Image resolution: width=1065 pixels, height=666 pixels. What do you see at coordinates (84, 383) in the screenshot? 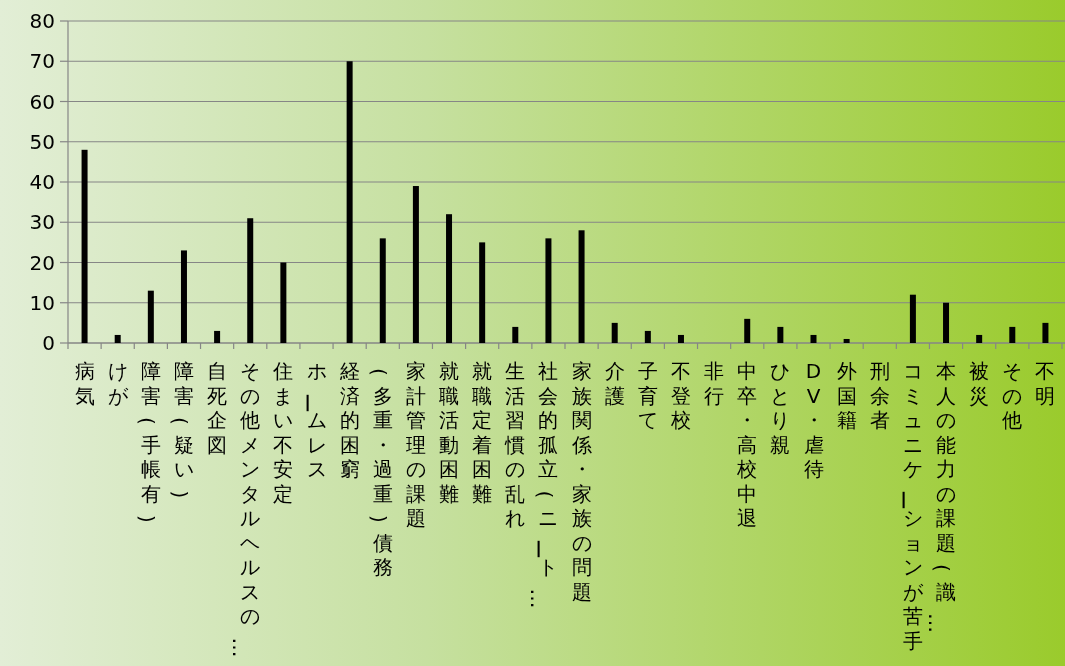
I see `x-tick-label: 病気` at bounding box center [84, 383].